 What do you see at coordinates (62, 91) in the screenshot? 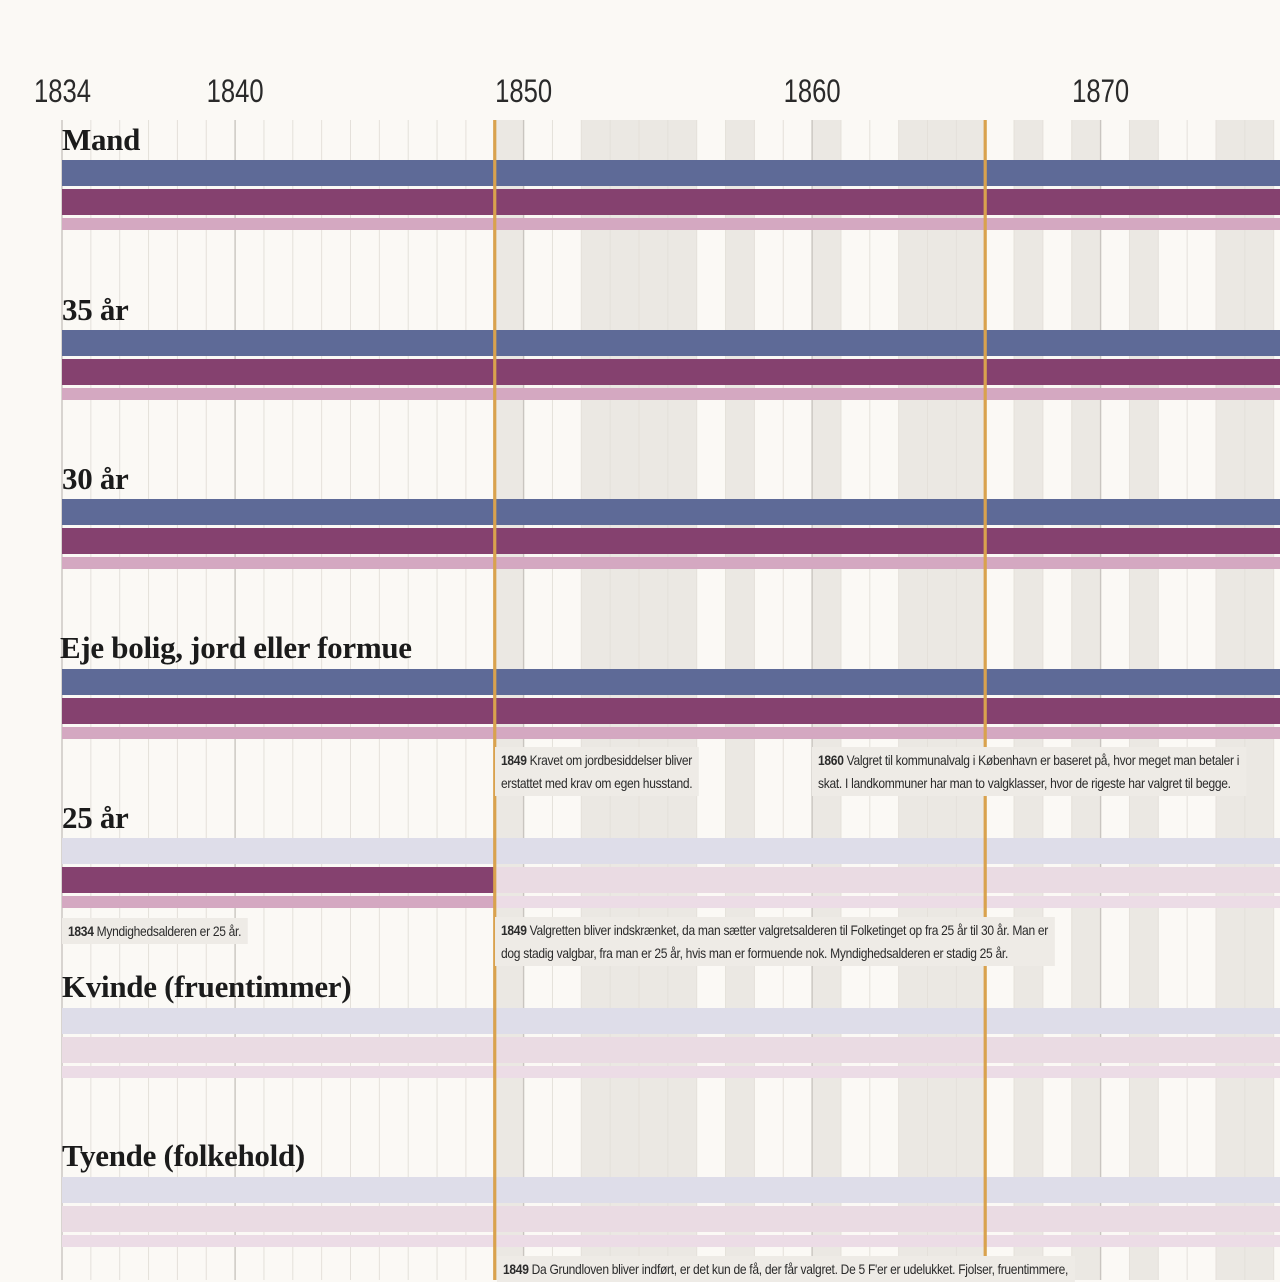
I see `tick-label: 1834` at bounding box center [62, 91].